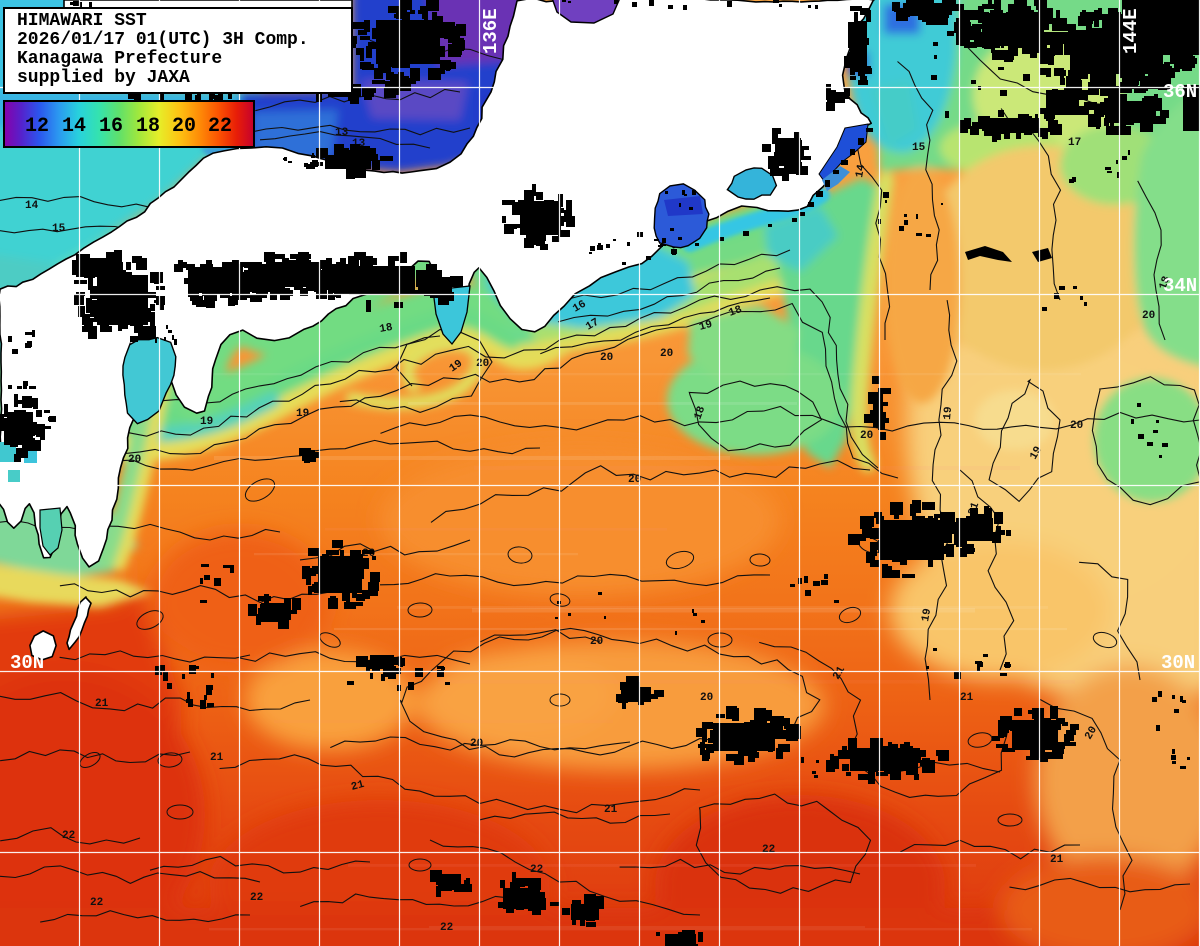 The height and width of the screenshot is (946, 1200). What do you see at coordinates (342, 133) in the screenshot?
I see `svg-text: 13` at bounding box center [342, 133].